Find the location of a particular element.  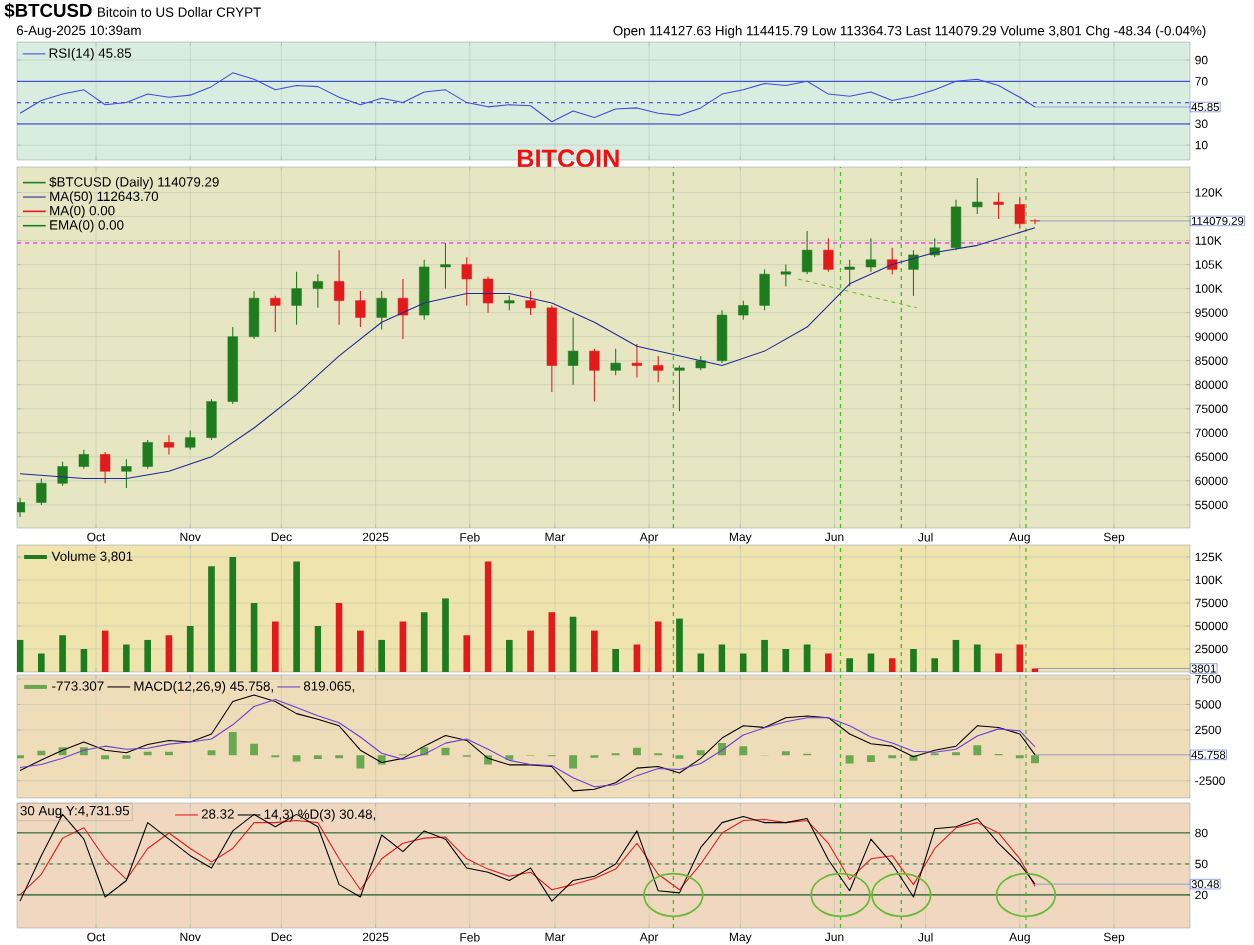

y-tick-label: -2500 is located at coordinates (1210, 780).